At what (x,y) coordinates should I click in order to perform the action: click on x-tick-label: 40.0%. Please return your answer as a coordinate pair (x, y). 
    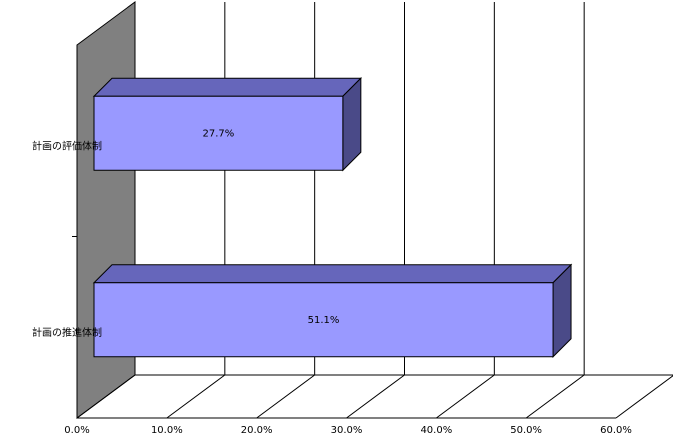
    Looking at the image, I should click on (436, 430).